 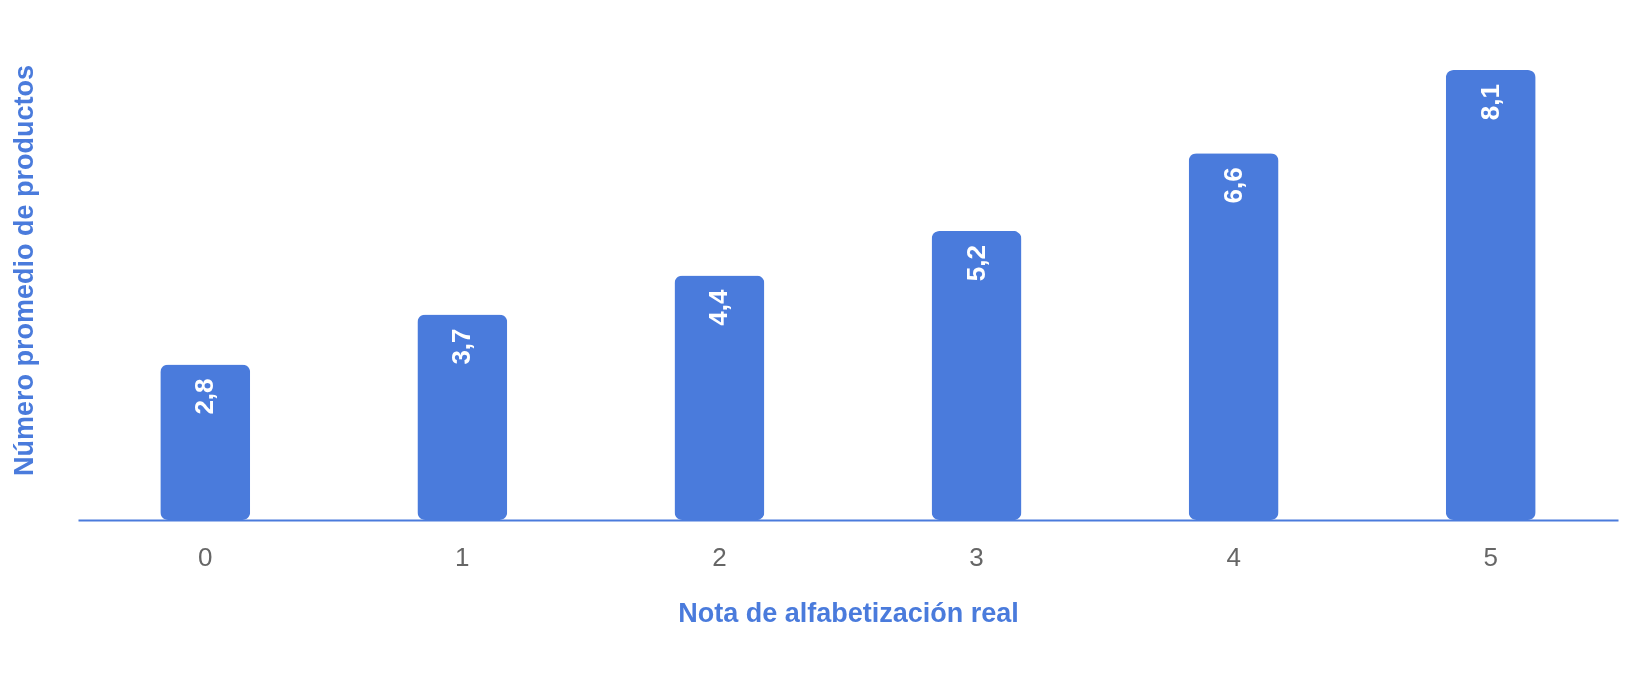 What do you see at coordinates (204, 396) in the screenshot?
I see `data-label: 2,8` at bounding box center [204, 396].